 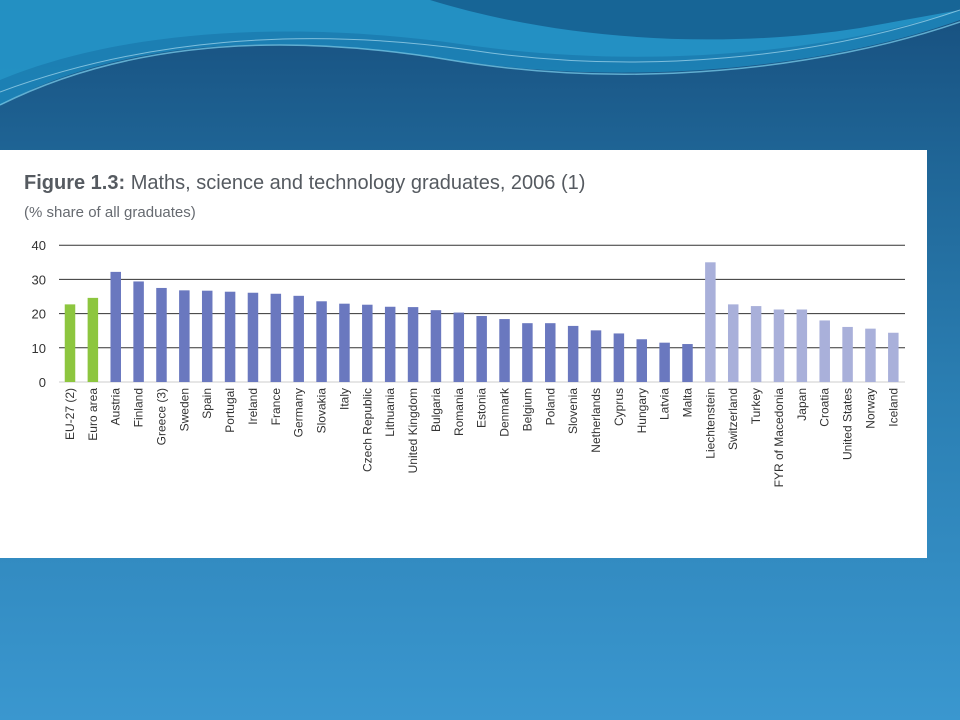 I want to click on y-tick-label: 20, so click(x=39, y=314).